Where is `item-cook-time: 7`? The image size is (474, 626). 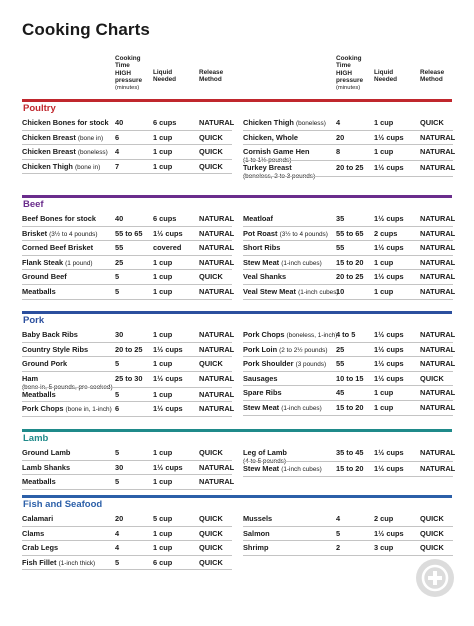 item-cook-time: 7 is located at coordinates (117, 166).